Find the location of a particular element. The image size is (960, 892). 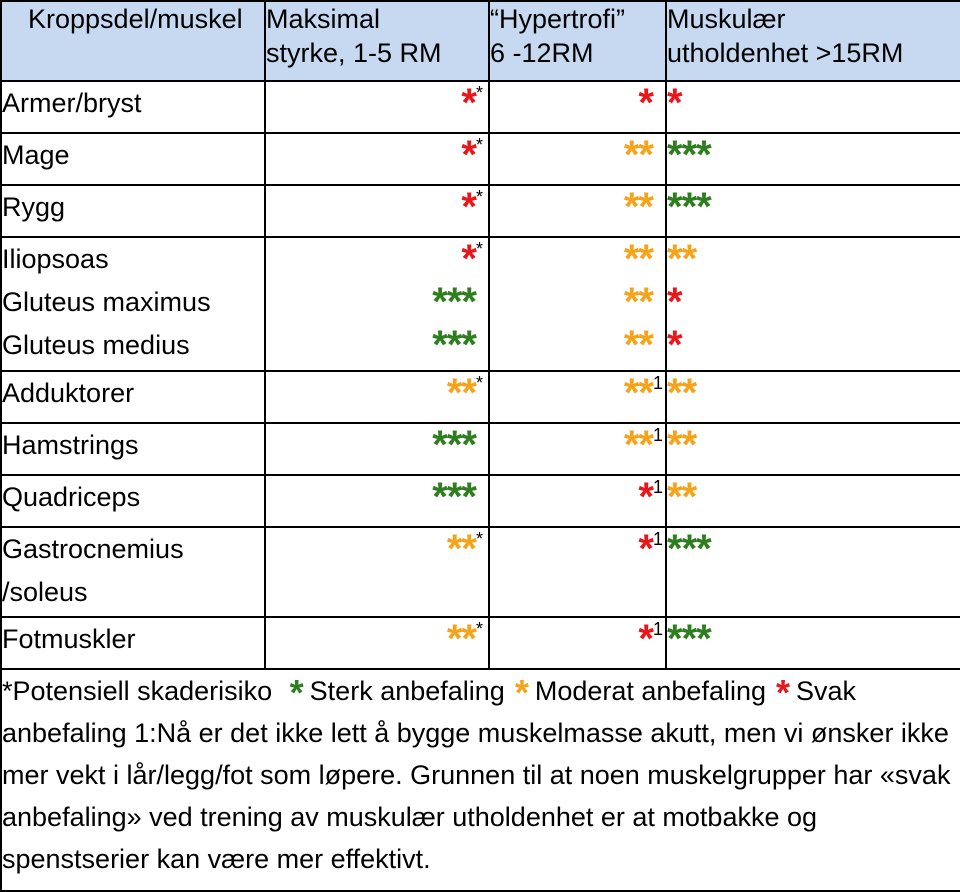

muscle-name: Iliopsoas is located at coordinates (55, 259).